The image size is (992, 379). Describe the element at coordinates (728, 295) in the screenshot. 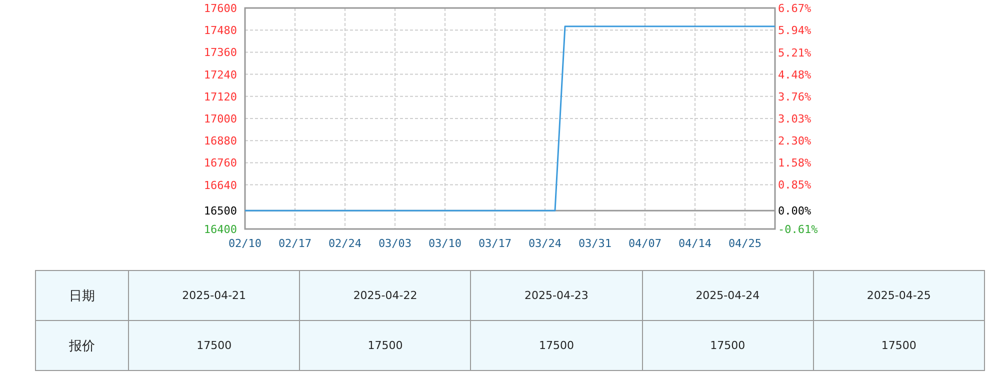

I see `category-label: 2025-04-24` at that location.